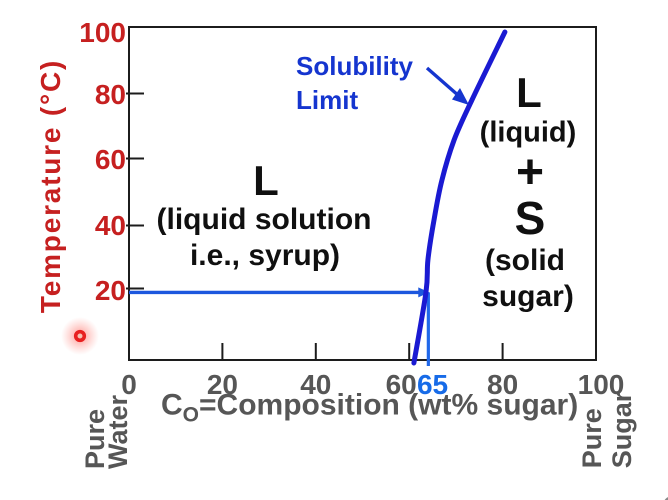 This screenshot has width=668, height=500. What do you see at coordinates (530, 218) in the screenshot?
I see `region-label-twophase-S: S` at bounding box center [530, 218].